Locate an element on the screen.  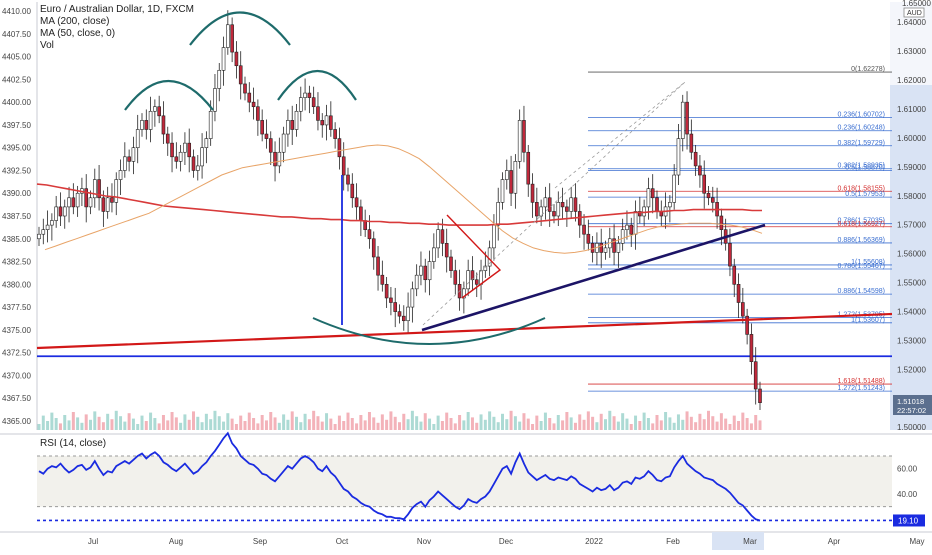
rsi-legend: RSI (14, close) is located at coordinates (73, 443).